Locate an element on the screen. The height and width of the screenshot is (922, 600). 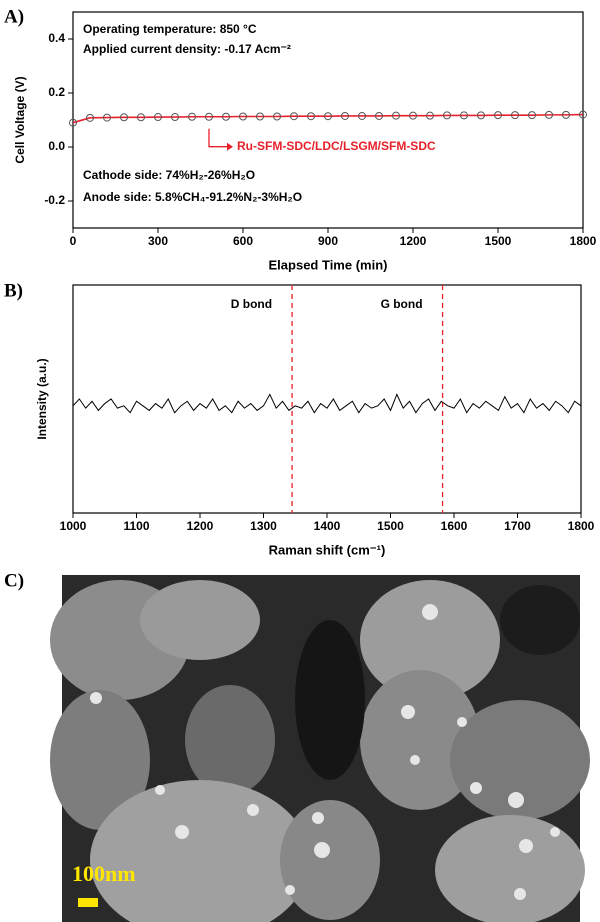
annotation: Anode side: 5.8%CH₄-91.2%N₂-3%H₂O is located at coordinates (192, 197).